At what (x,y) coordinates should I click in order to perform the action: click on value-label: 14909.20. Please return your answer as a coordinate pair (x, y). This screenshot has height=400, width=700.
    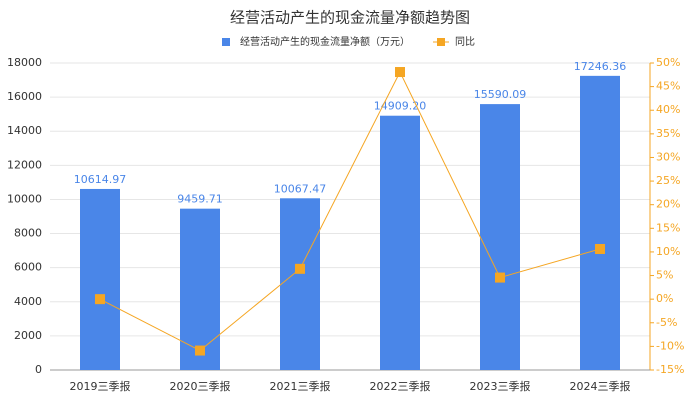
    Looking at the image, I should click on (400, 106).